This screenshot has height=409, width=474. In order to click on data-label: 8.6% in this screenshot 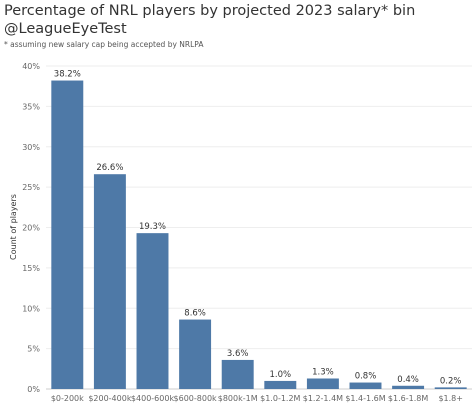, I will do `click(195, 314)`.